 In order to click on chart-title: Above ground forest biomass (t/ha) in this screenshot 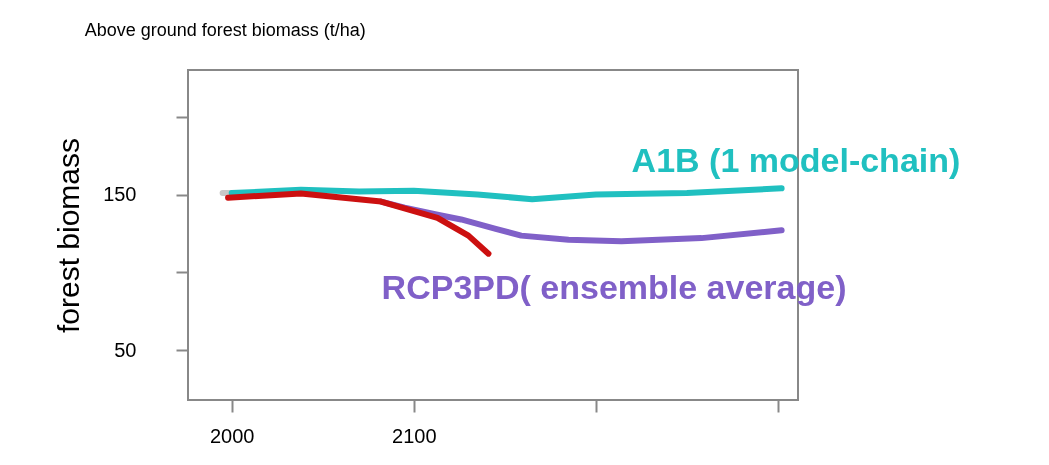, I will do `click(225, 30)`.